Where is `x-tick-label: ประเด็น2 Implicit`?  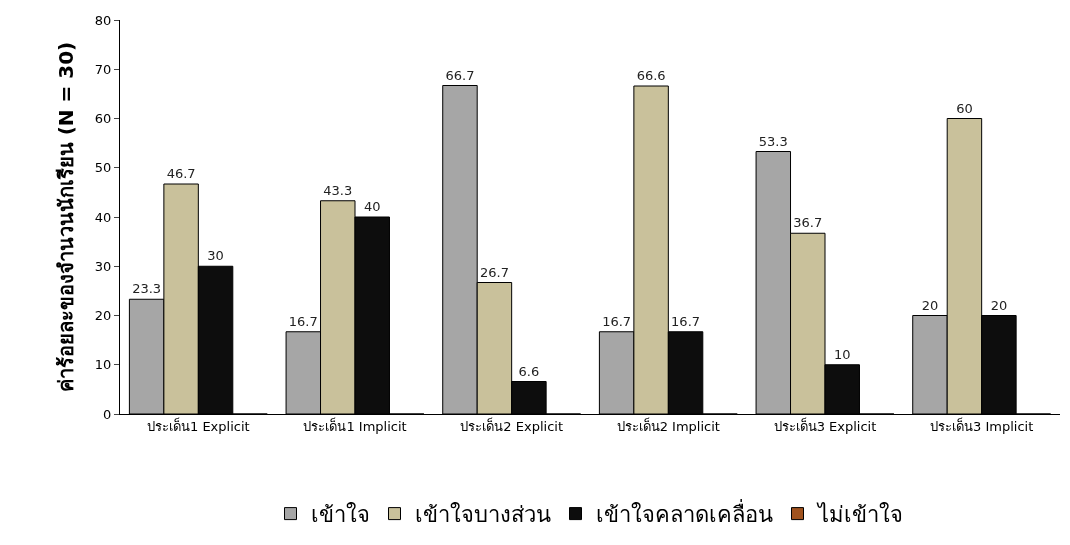
x-tick-label: ประเด็น2 Implicit is located at coordinates (668, 425).